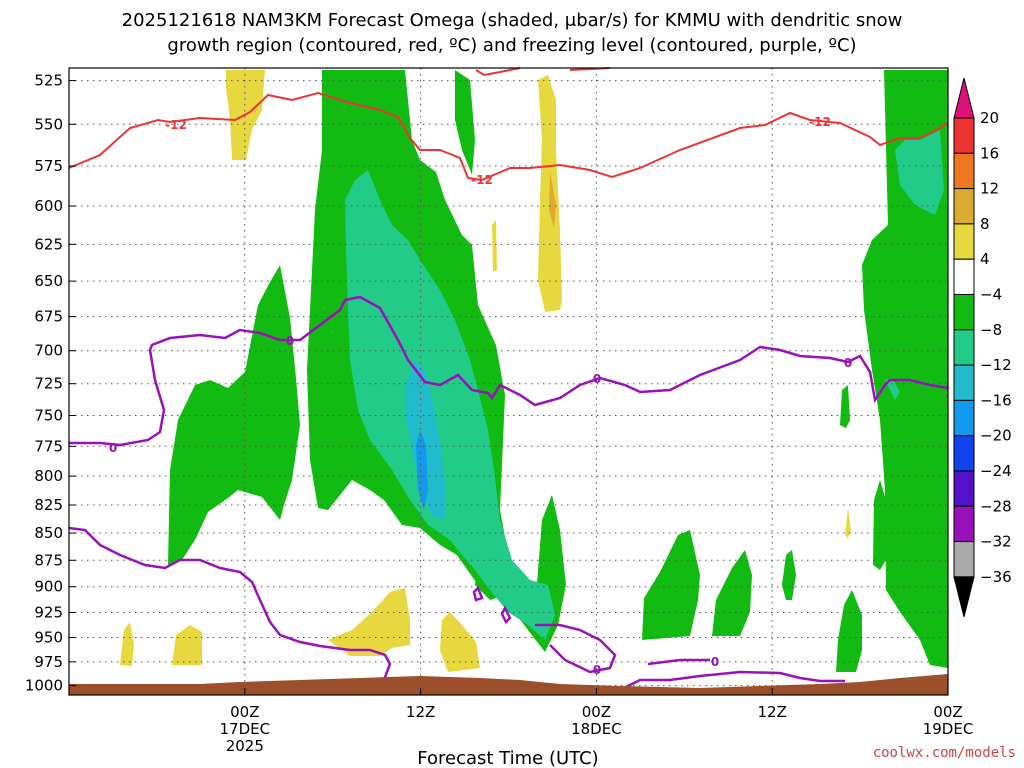  Describe the element at coordinates (944, 753) in the screenshot. I see `credit-text: coolwx.com/models` at that location.